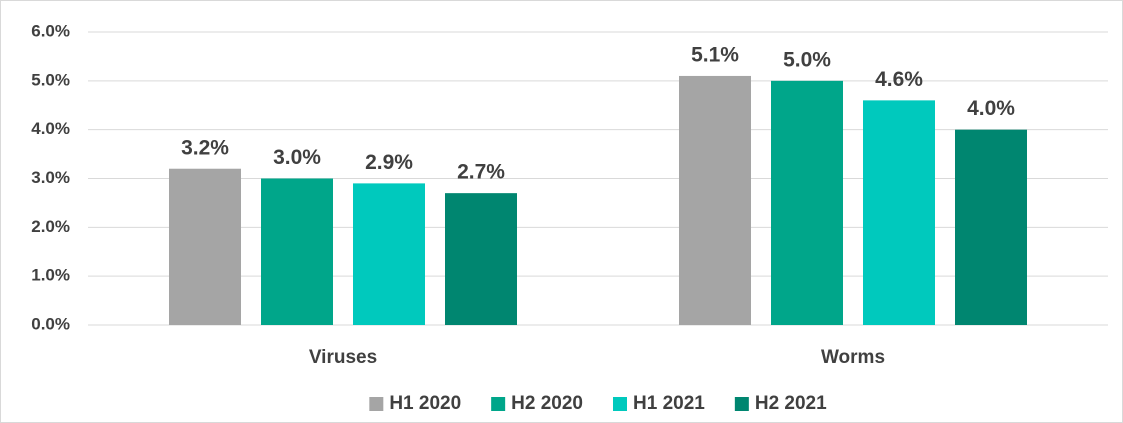  Describe the element at coordinates (50, 79) in the screenshot. I see `y-tick-label: 5.0%` at that location.